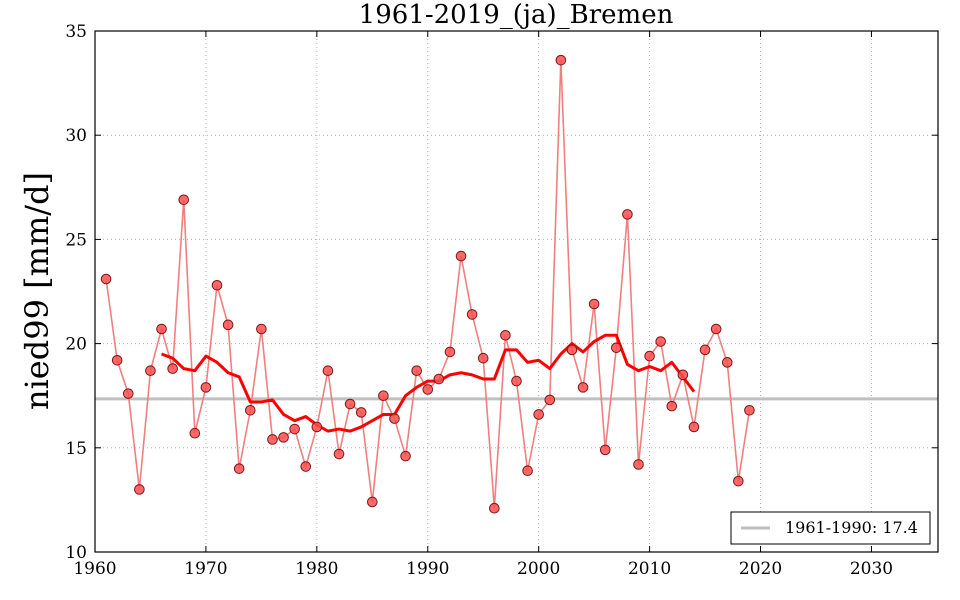 The image size is (960, 600). Describe the element at coordinates (871, 569) in the screenshot. I see `x-tick-label: 2030` at that location.